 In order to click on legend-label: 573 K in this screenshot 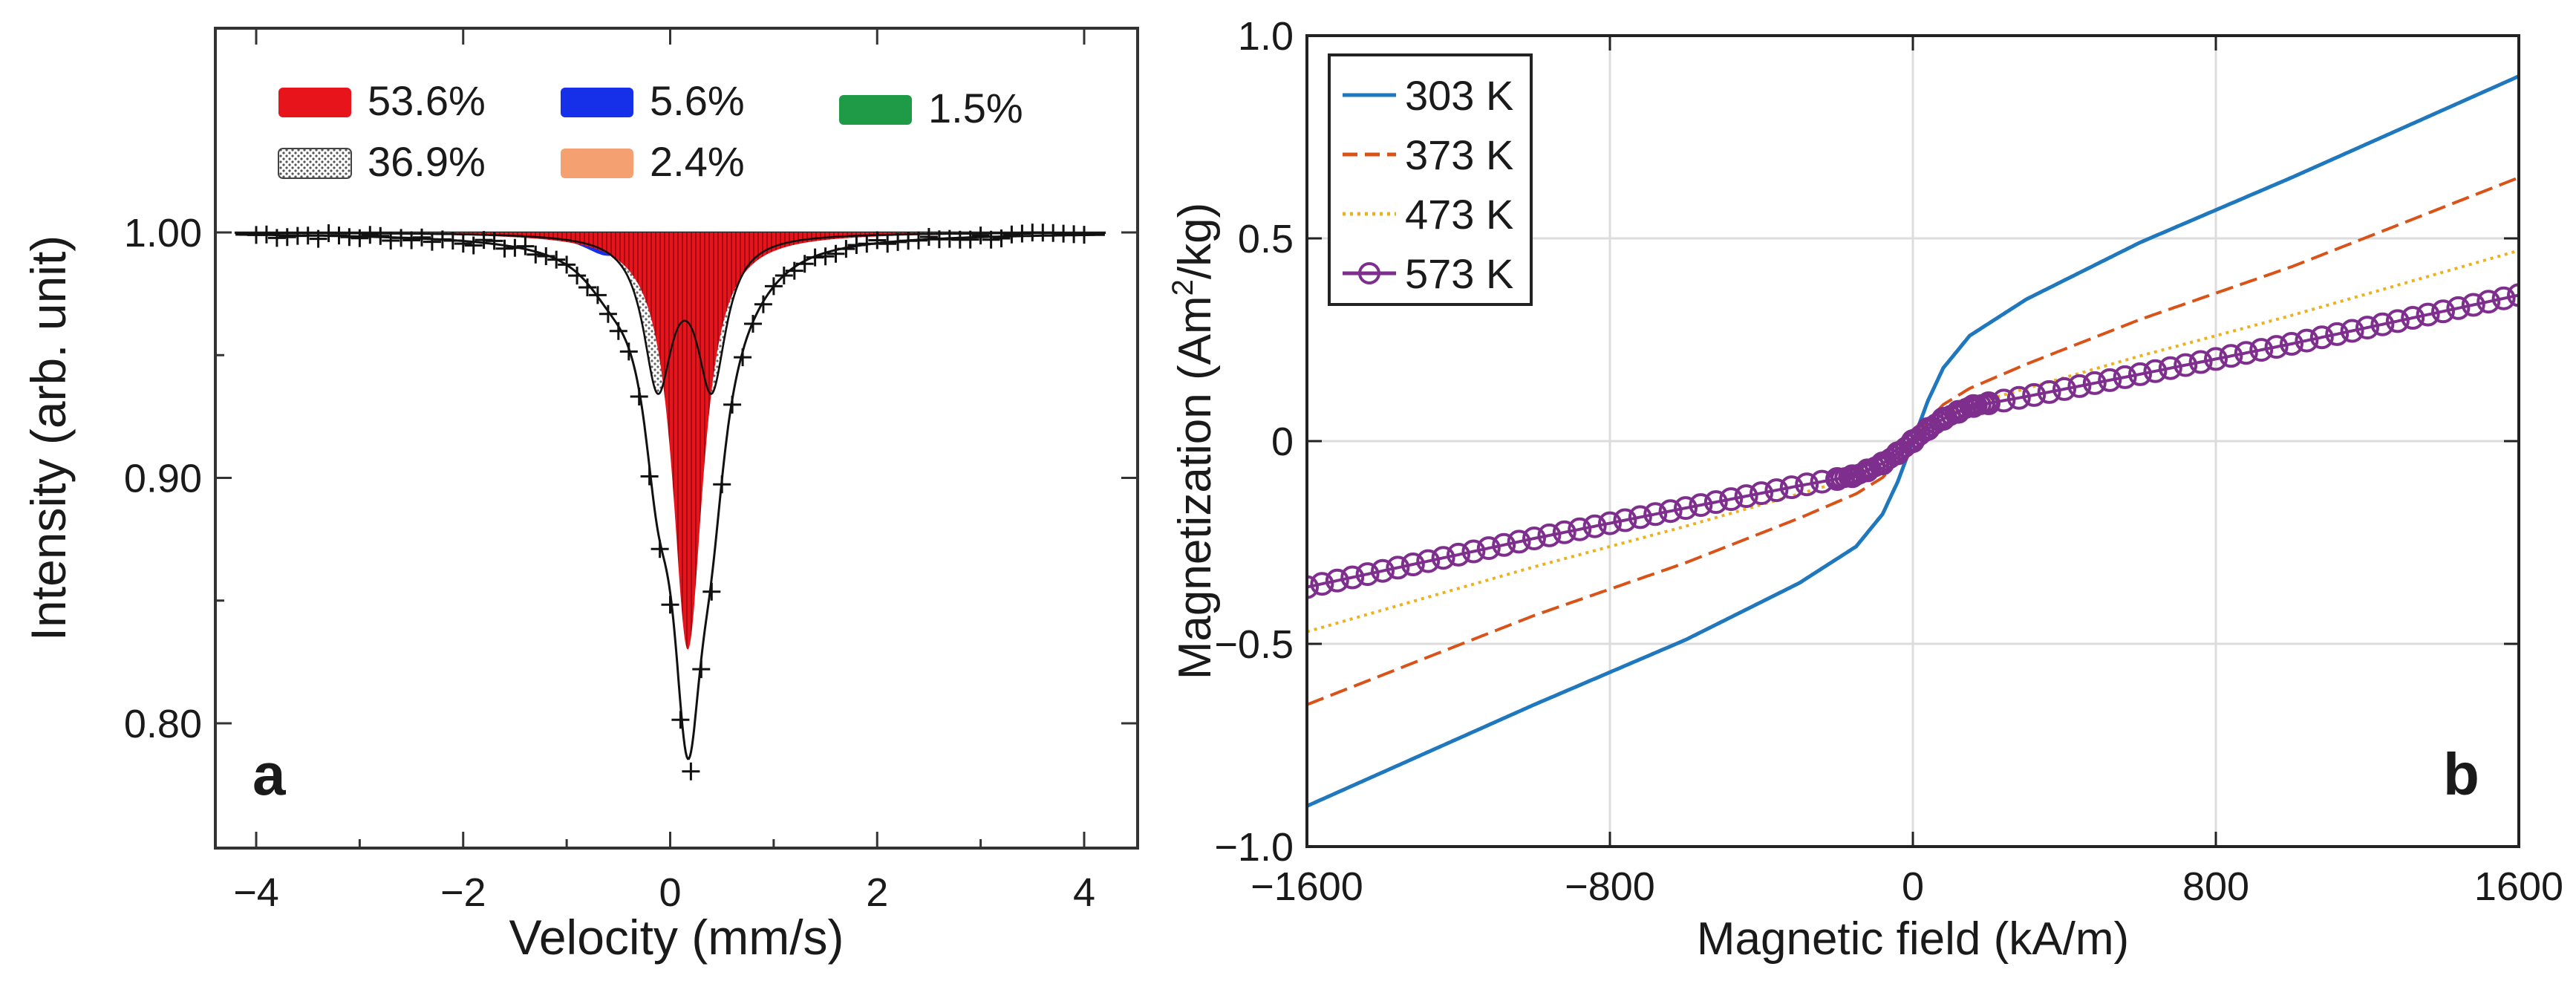, I will do `click(1459, 273)`.